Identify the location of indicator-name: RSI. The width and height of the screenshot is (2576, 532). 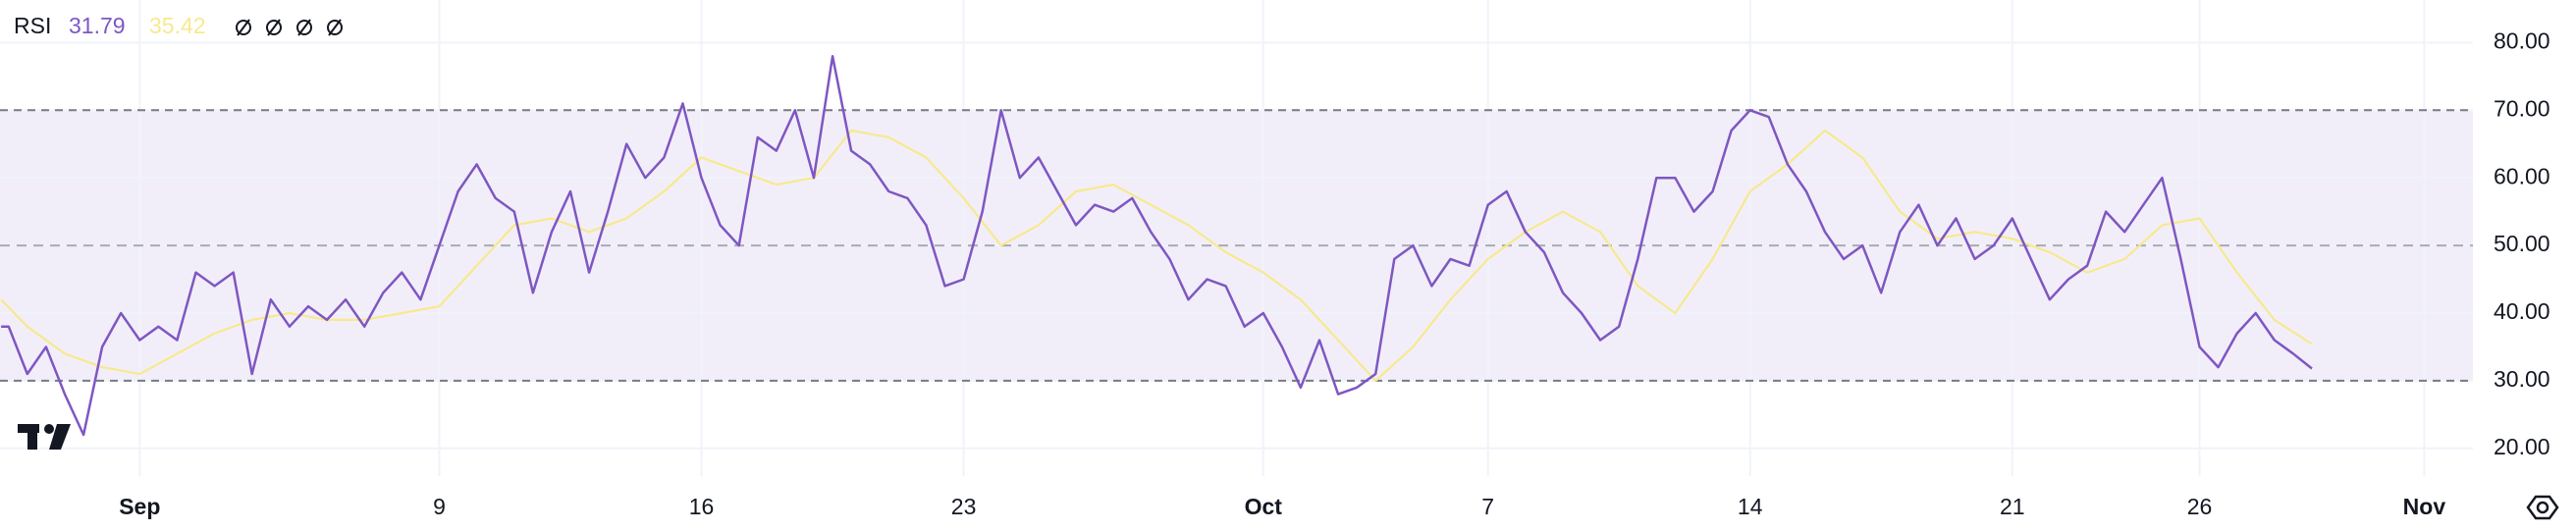
(32, 26).